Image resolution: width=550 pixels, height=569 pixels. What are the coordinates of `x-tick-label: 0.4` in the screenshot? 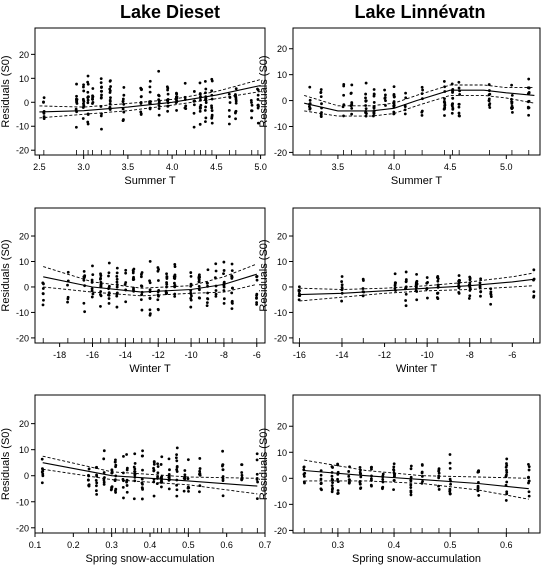 It's located at (150, 545).